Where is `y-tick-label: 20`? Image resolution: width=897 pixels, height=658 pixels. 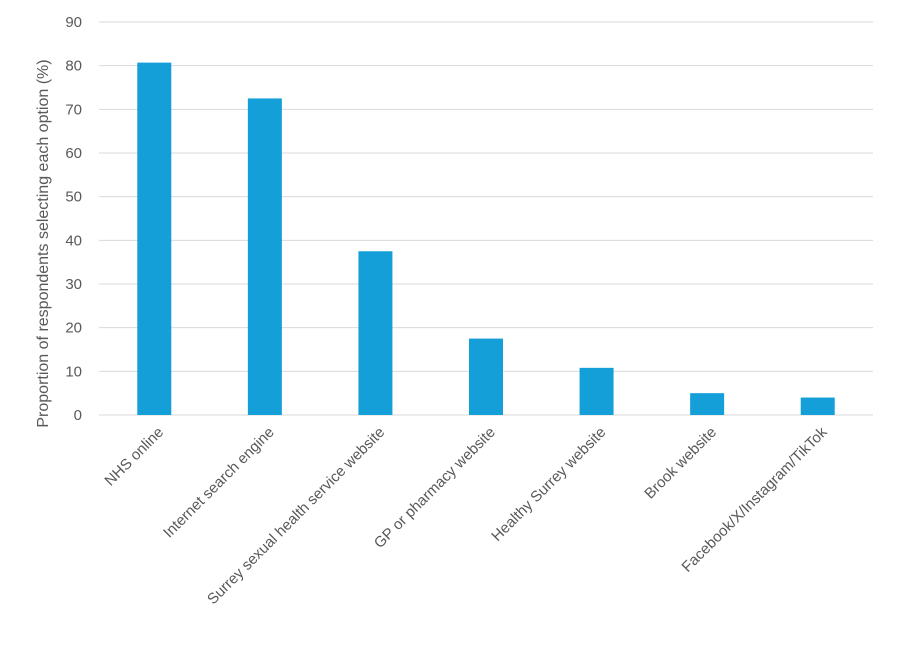
y-tick-label: 20 is located at coordinates (73, 328).